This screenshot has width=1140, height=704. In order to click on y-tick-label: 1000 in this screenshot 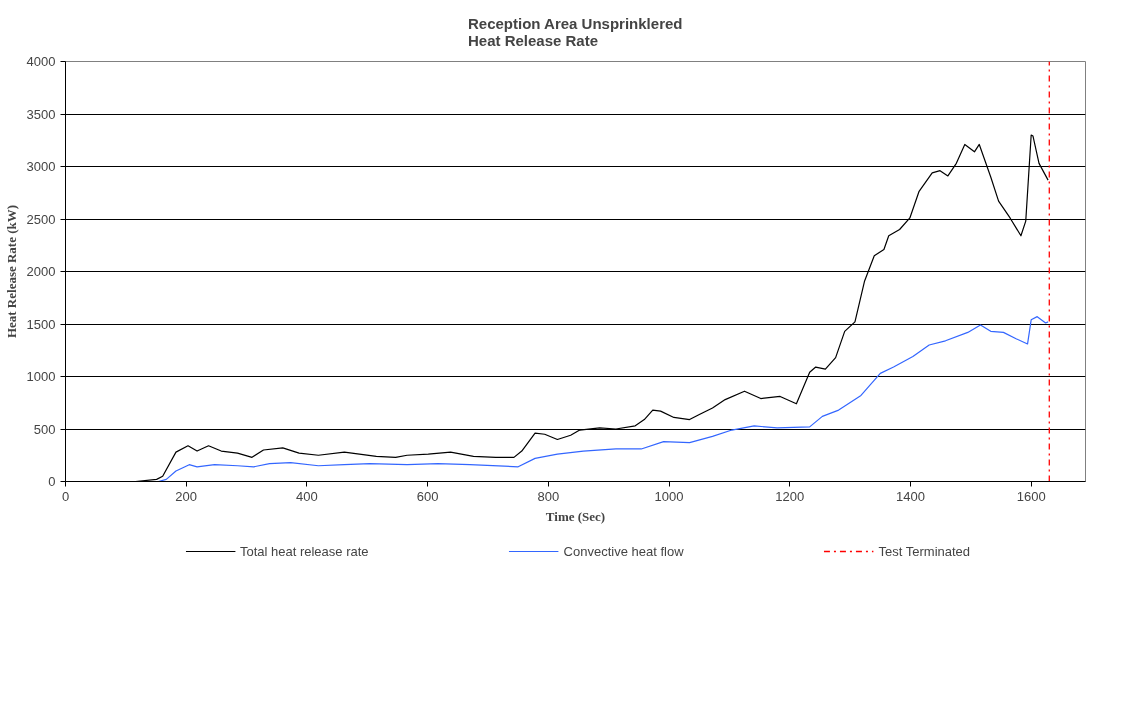, I will do `click(41, 376)`.